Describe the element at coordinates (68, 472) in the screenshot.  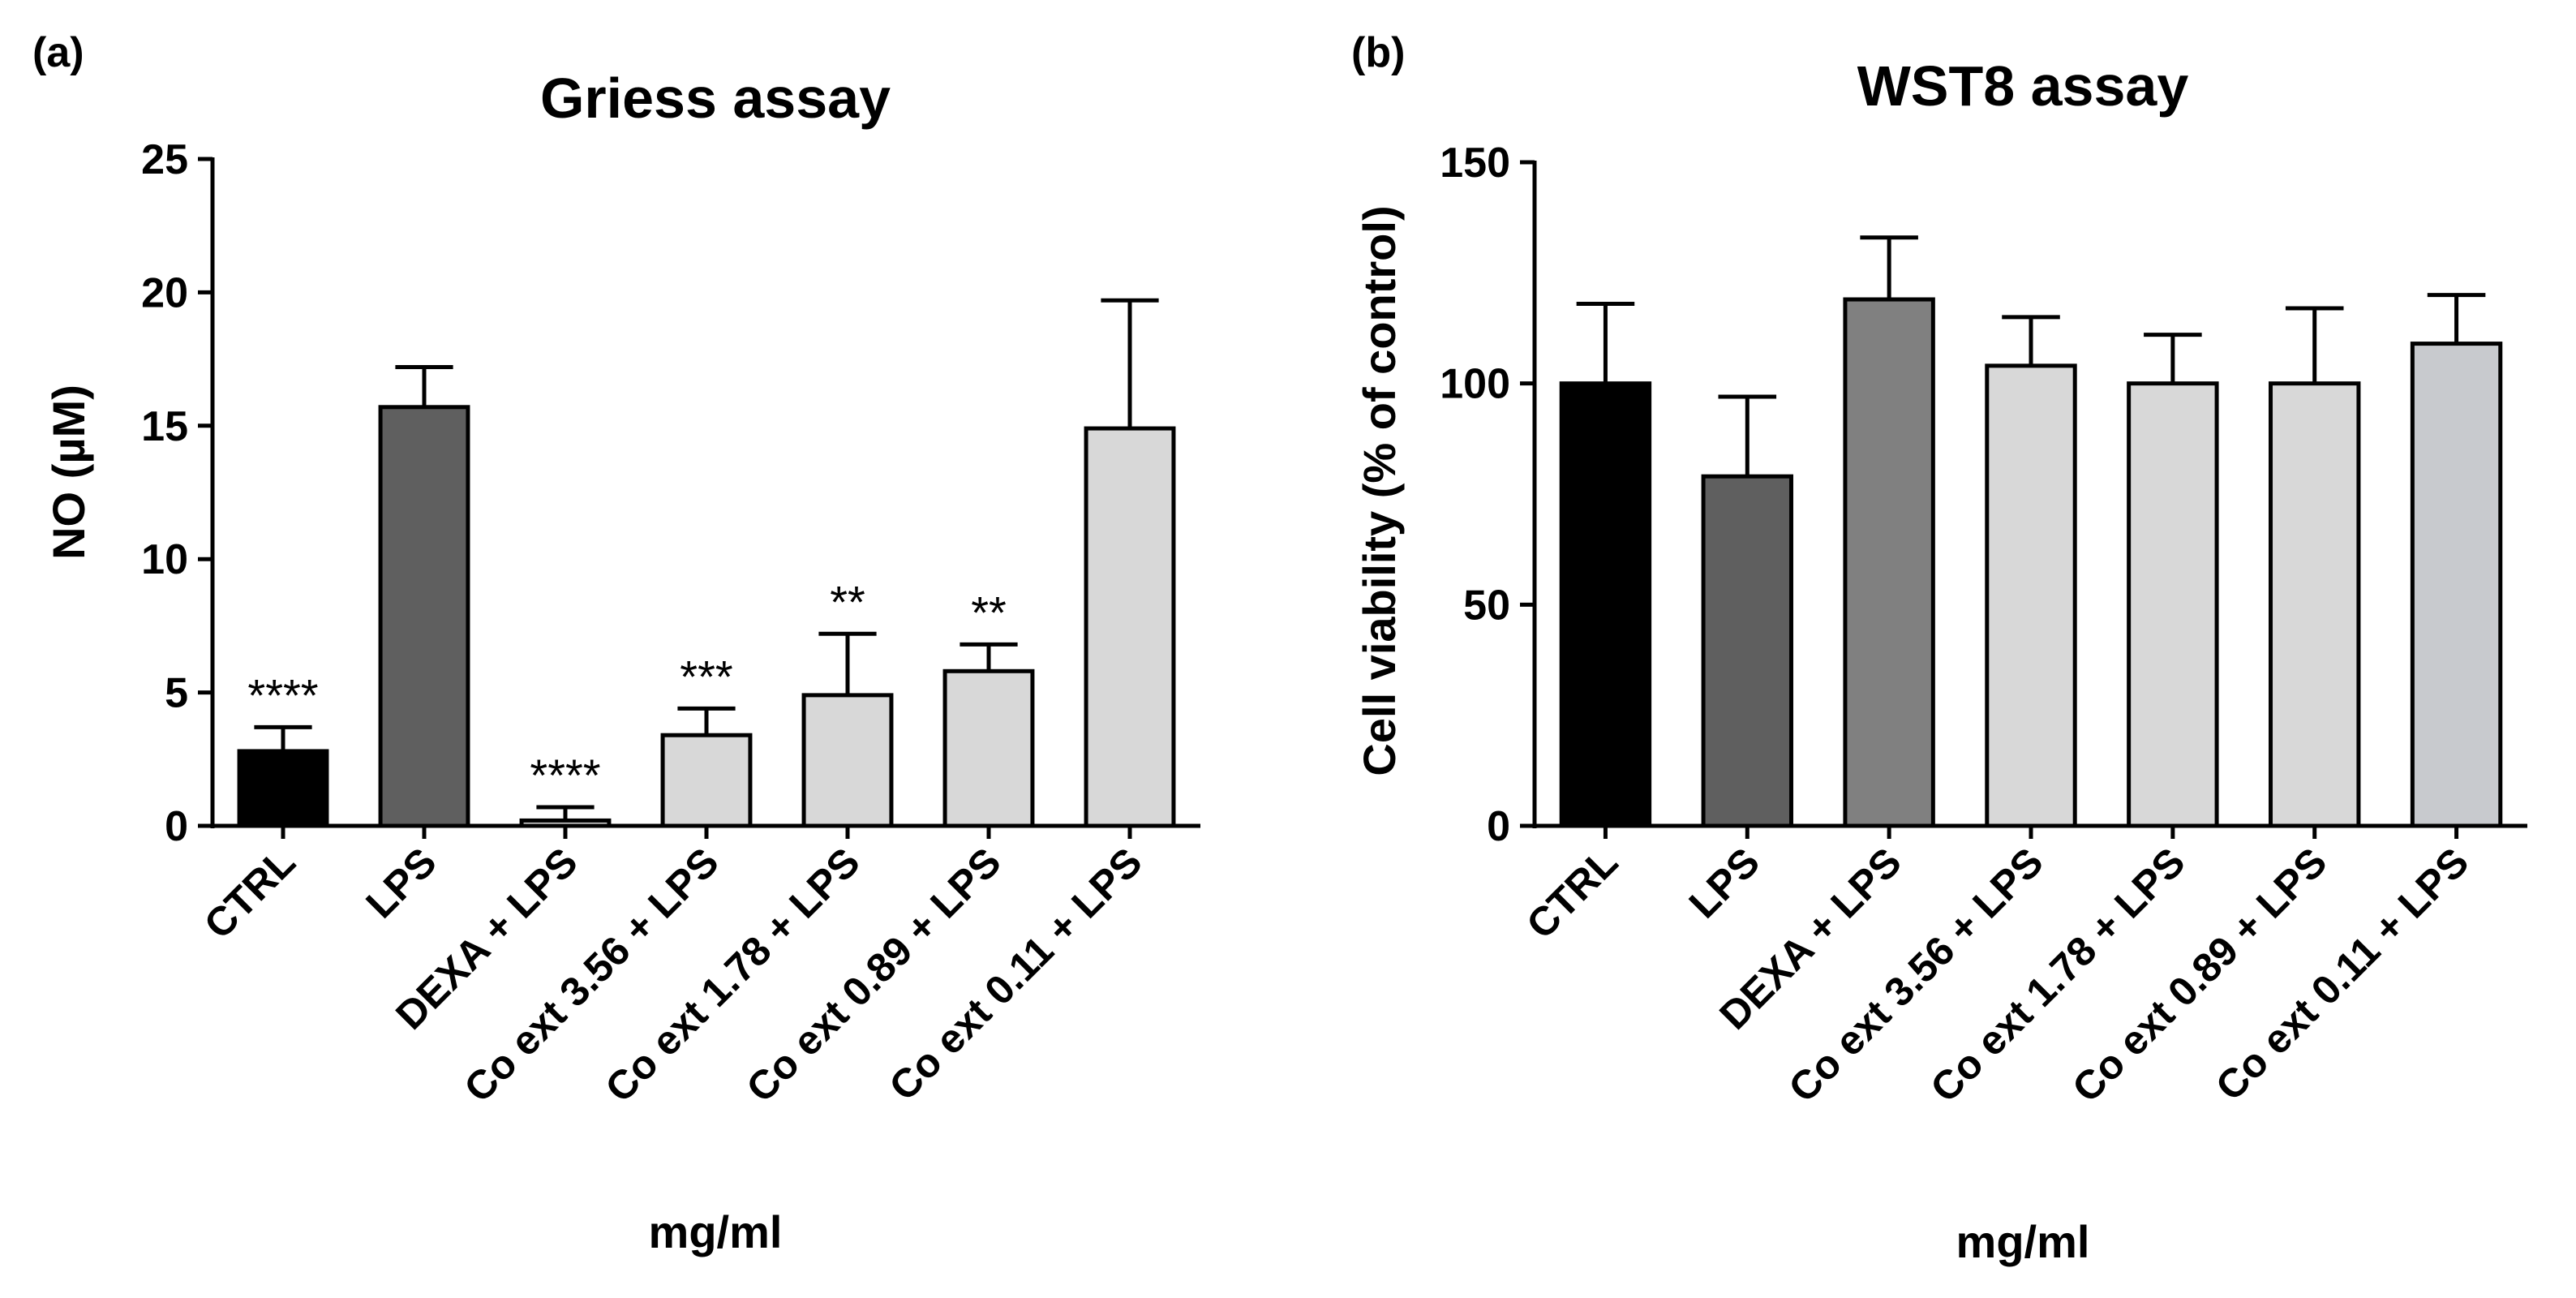
I see `panel-a-y-axis-label: NO (µM)` at that location.